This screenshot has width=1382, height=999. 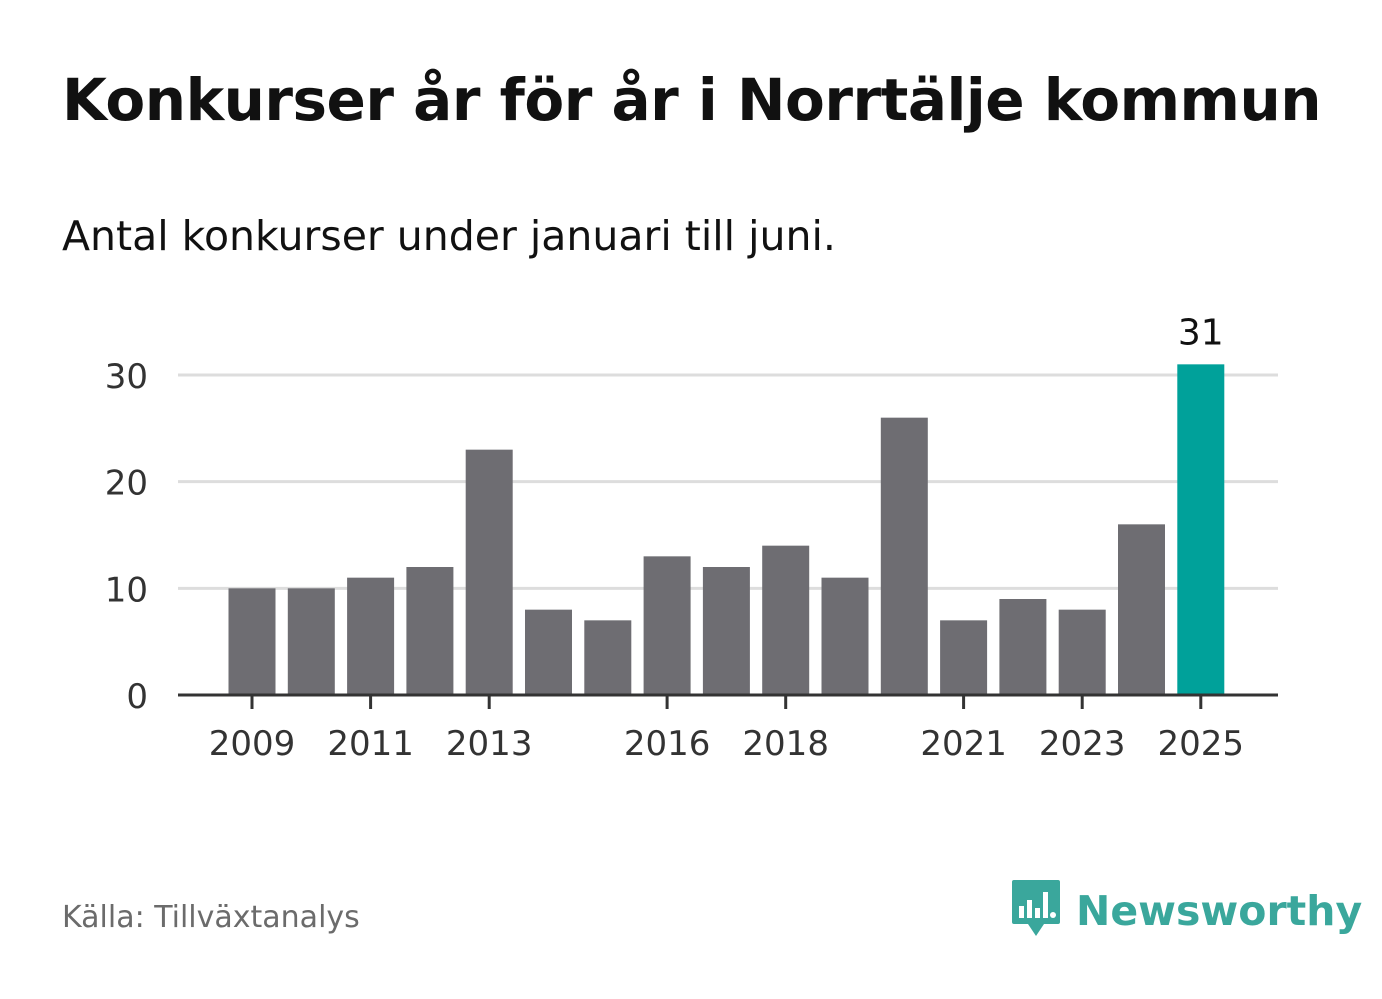 I want to click on y-tick-label: 20, so click(x=126, y=484).